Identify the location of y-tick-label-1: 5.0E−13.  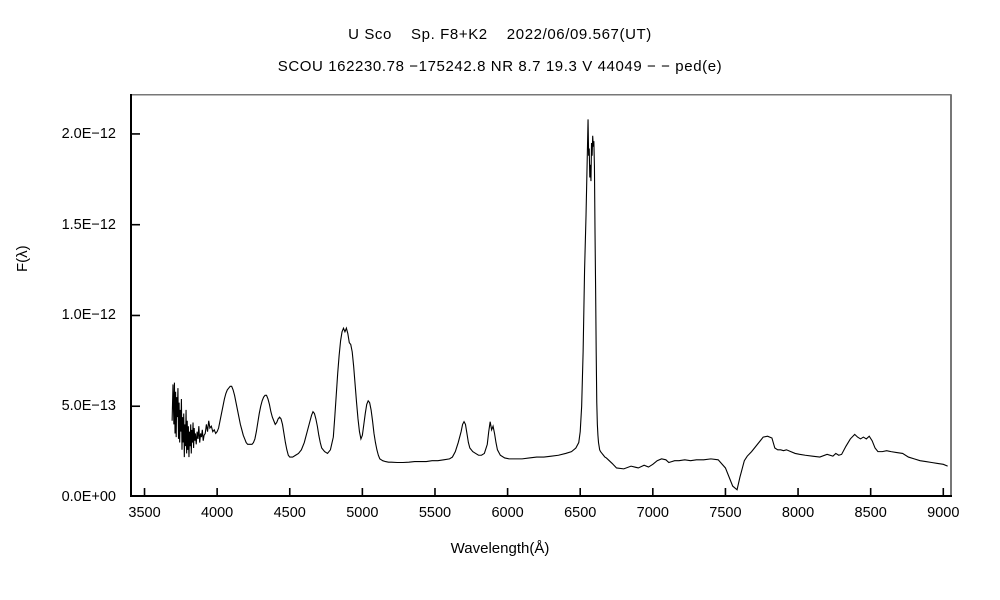
(88, 406).